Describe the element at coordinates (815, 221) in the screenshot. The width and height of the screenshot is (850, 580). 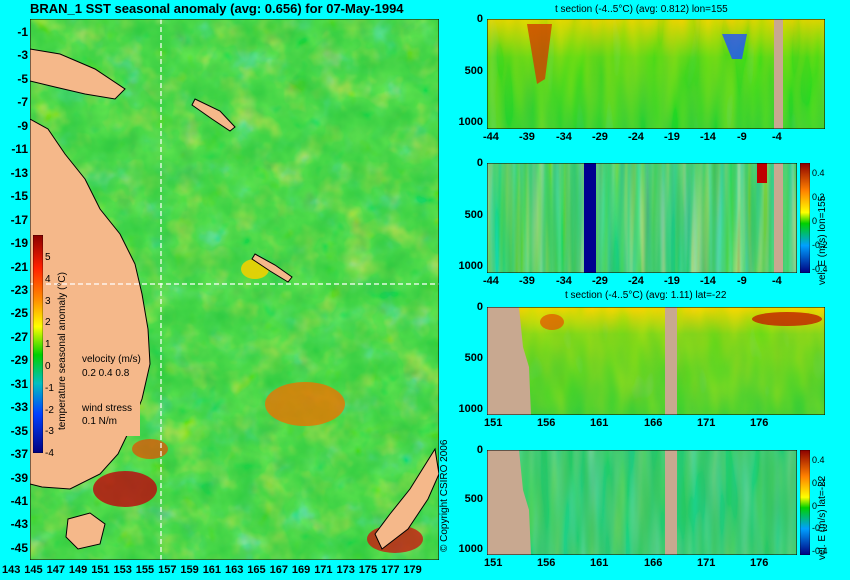
I see `vel-colorbar-tick-label: 0` at that location.